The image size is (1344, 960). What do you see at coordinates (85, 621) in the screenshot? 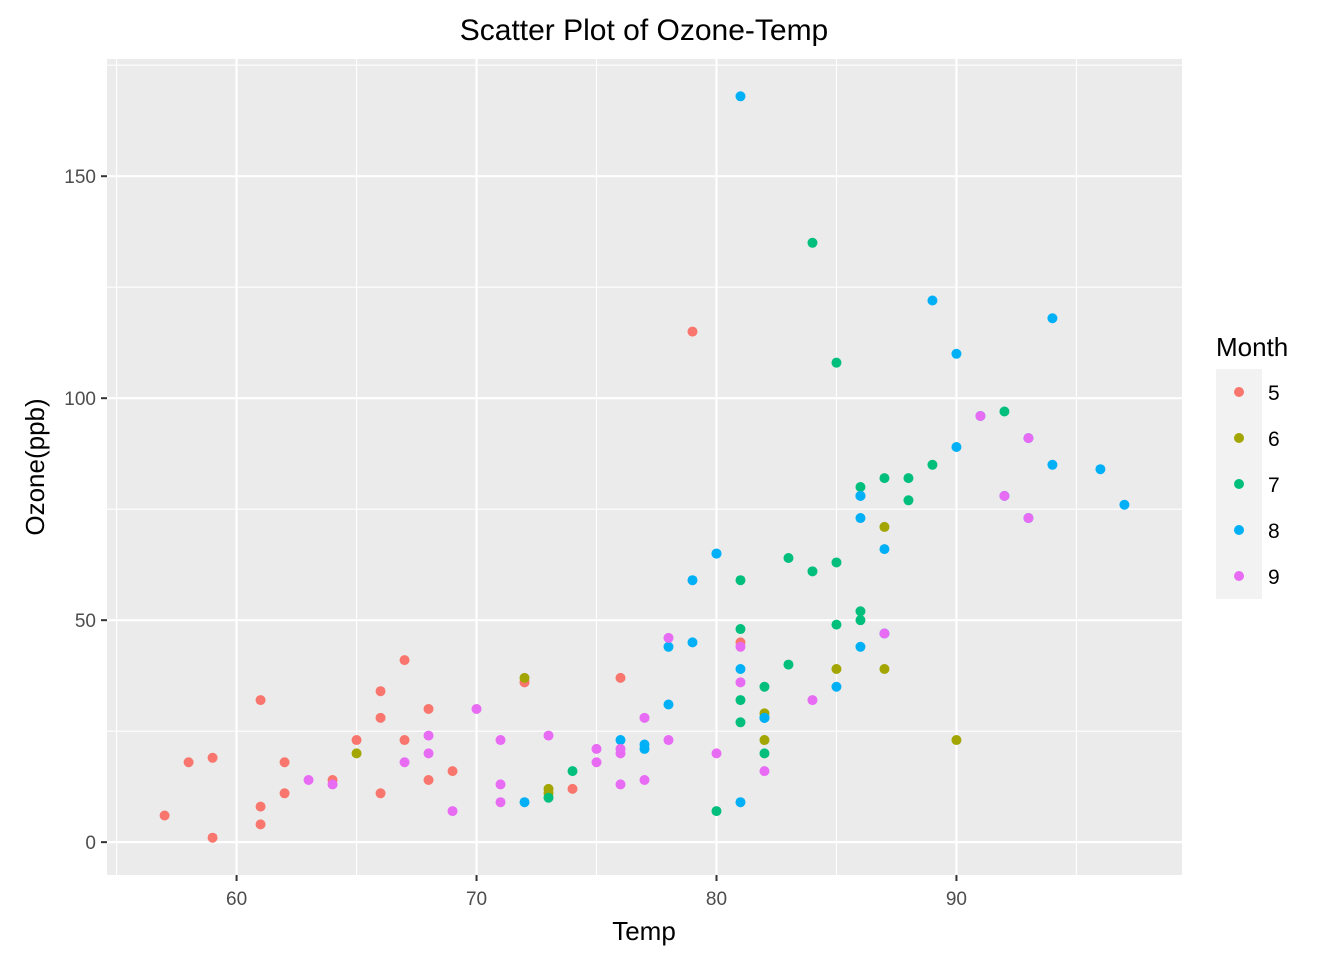
I see `y-tick-label: 50` at bounding box center [85, 621].